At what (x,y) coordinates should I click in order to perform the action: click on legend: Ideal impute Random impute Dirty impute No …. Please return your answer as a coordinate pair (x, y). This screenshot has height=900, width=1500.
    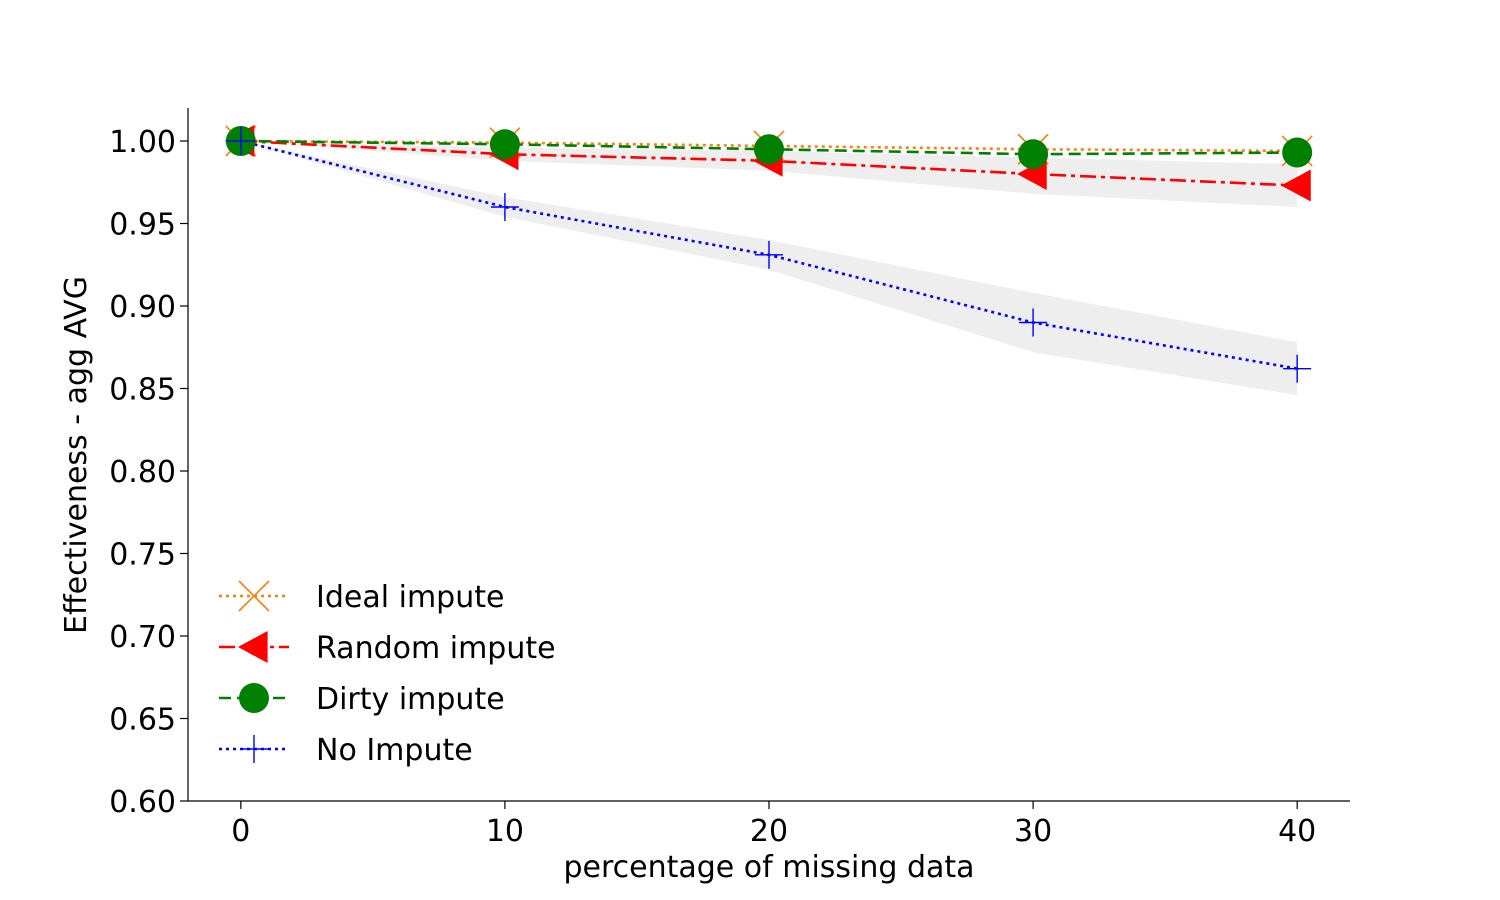
    Looking at the image, I should click on (387, 674).